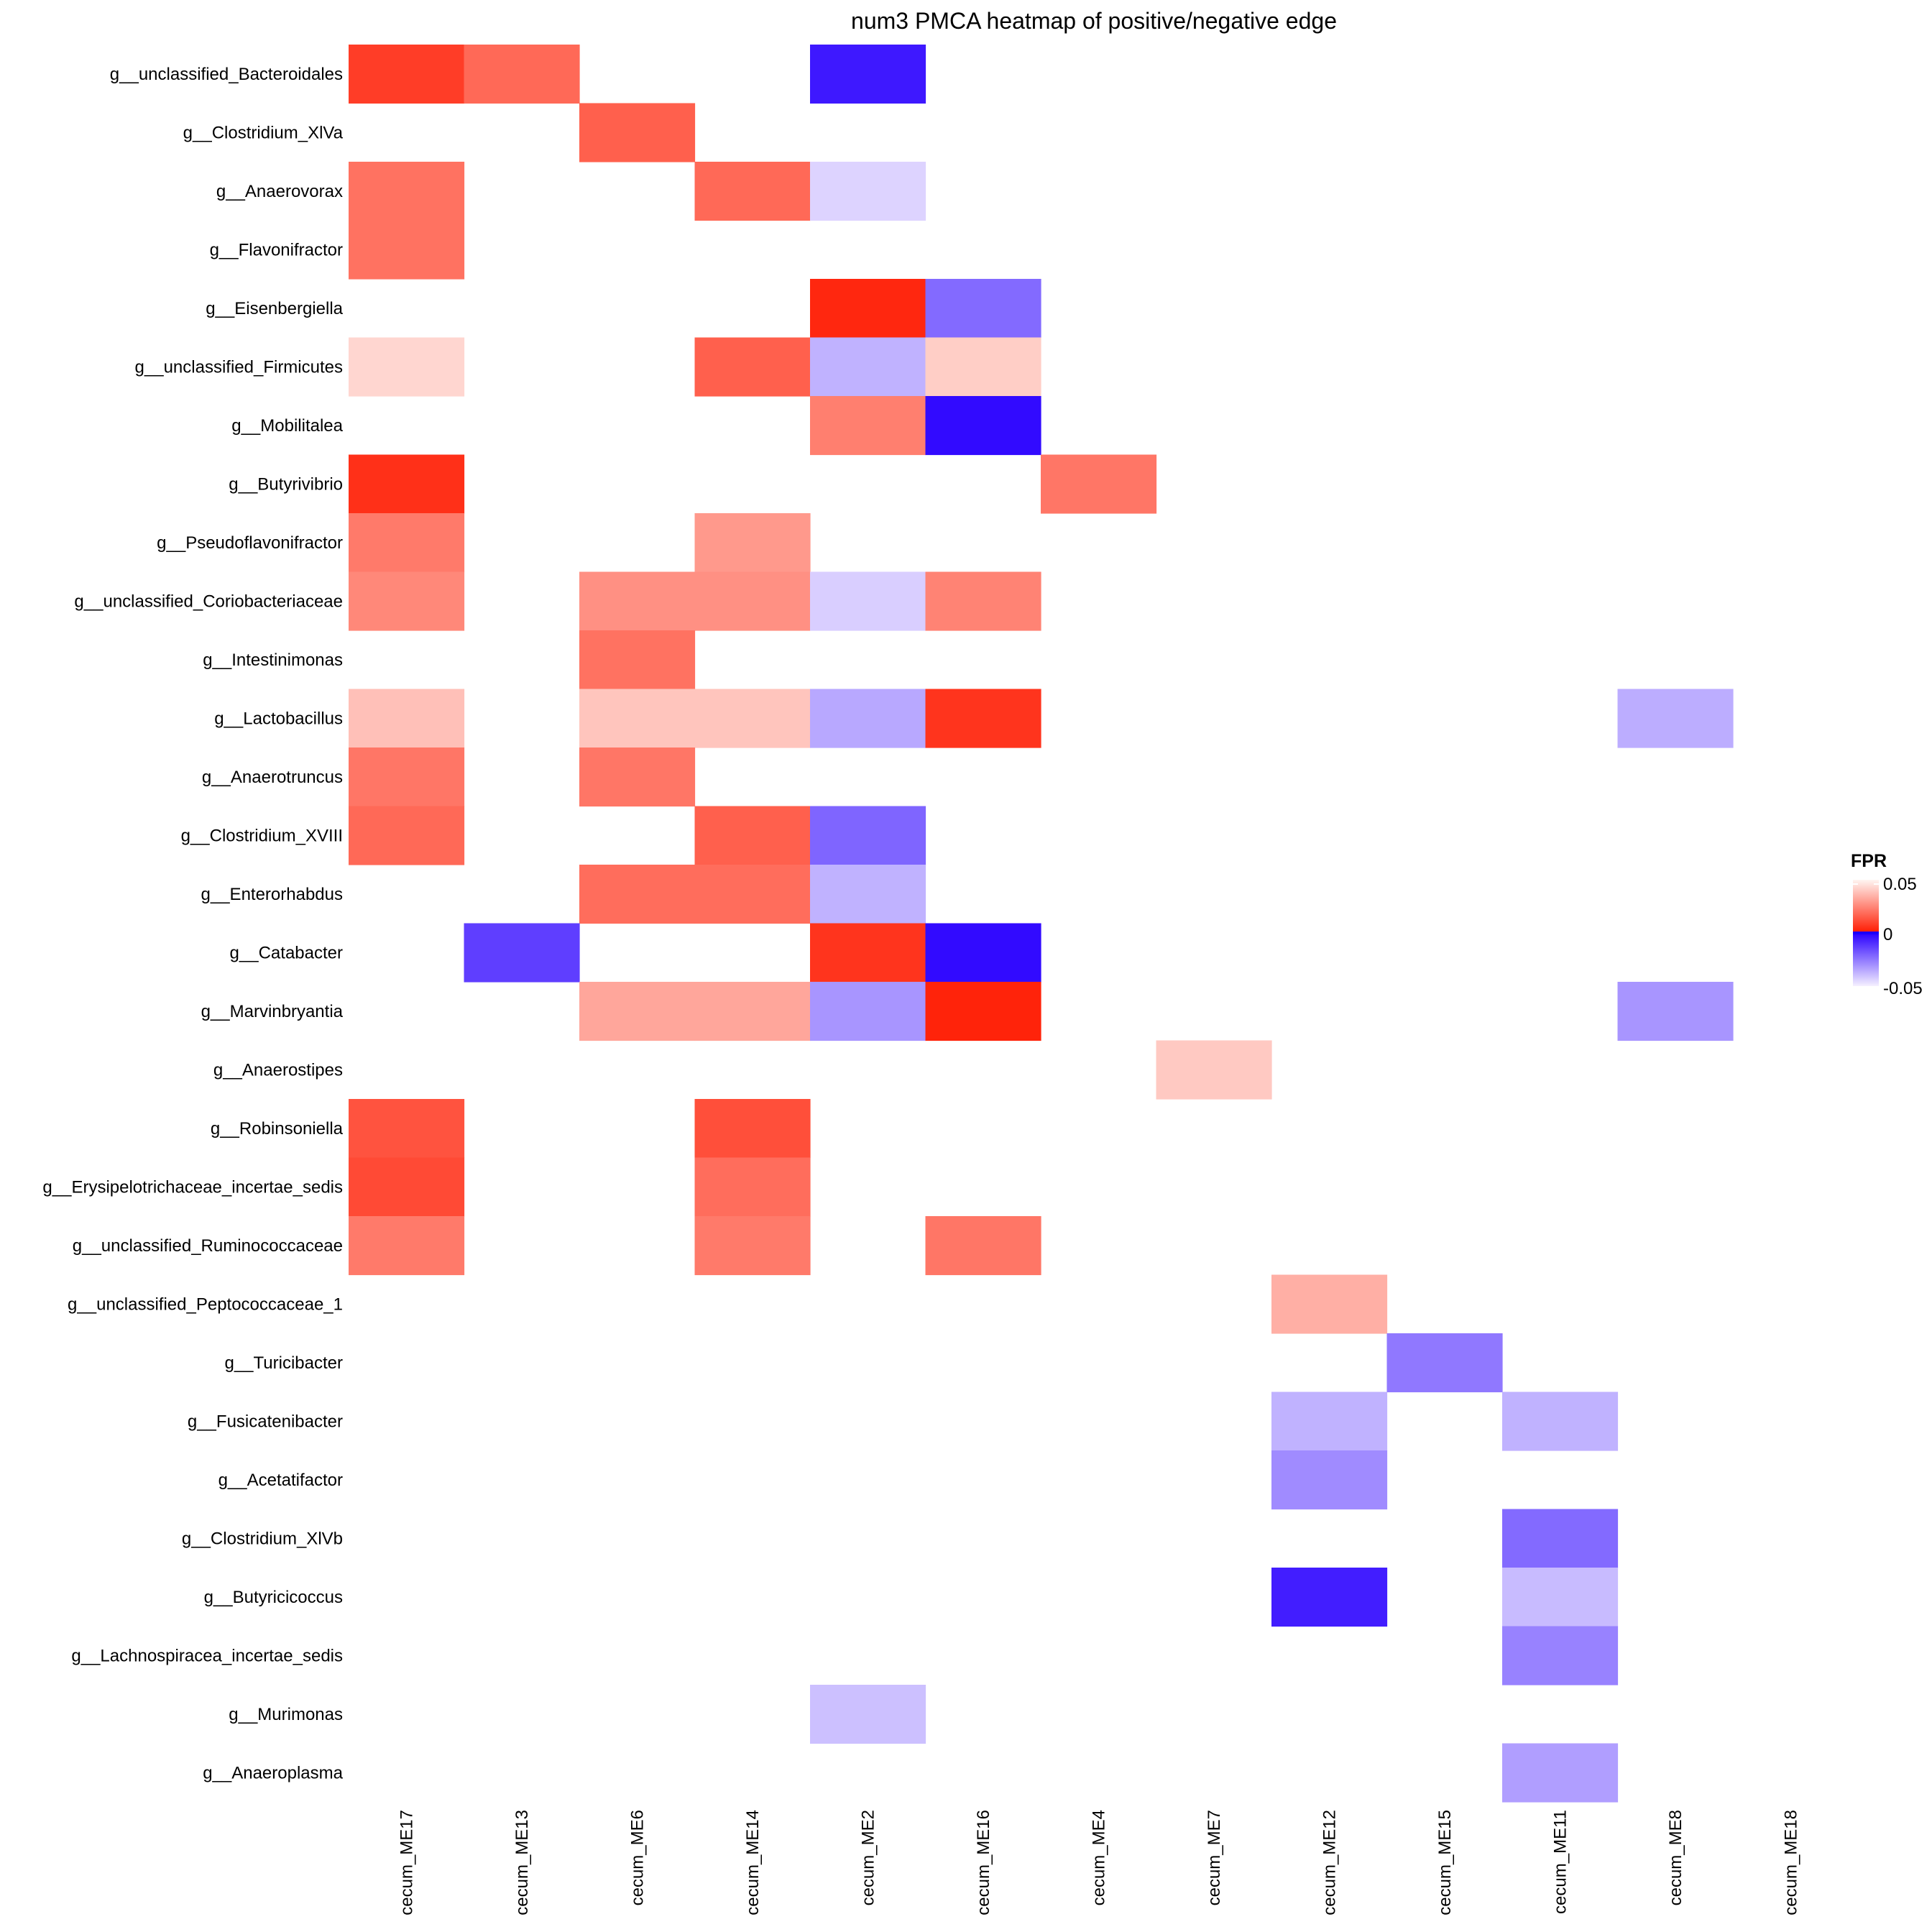 This screenshot has height=1932, width=1932. What do you see at coordinates (192, 1187) in the screenshot?
I see `row-label: g__Erysipelotrichaceae_incertae_sedis` at bounding box center [192, 1187].